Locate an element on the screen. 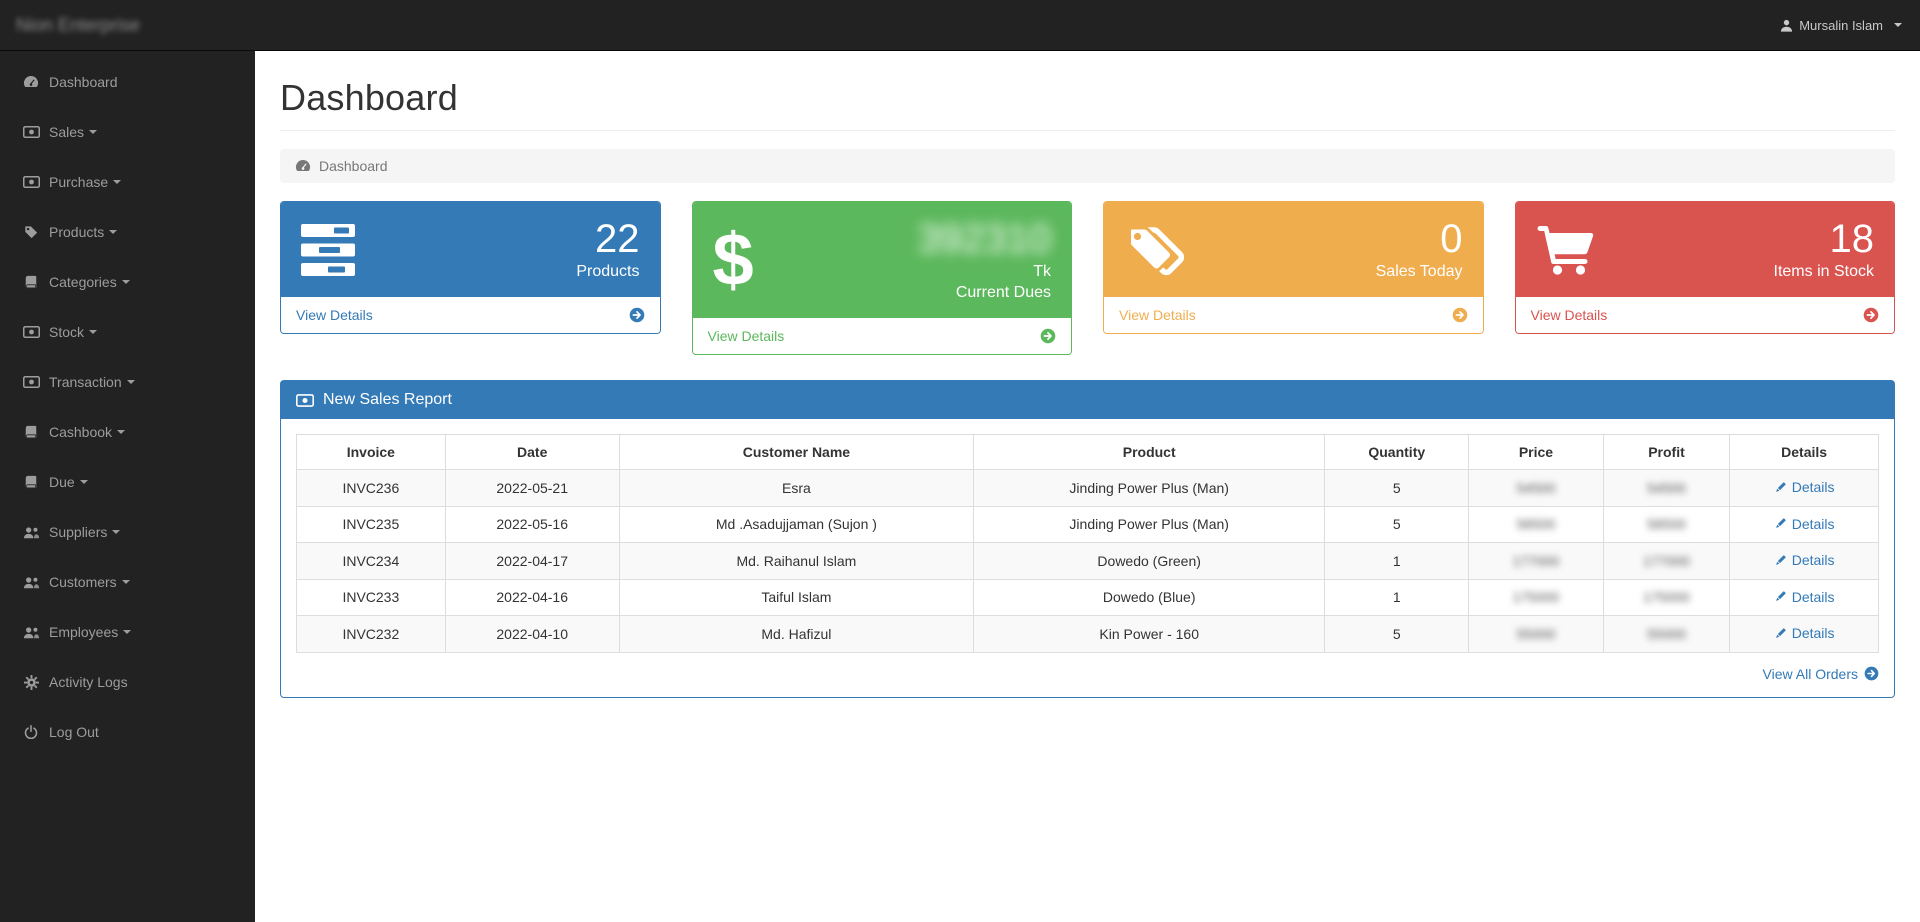 The width and height of the screenshot is (1920, 922). user-menu: Mursalin Islam is located at coordinates (1841, 25).